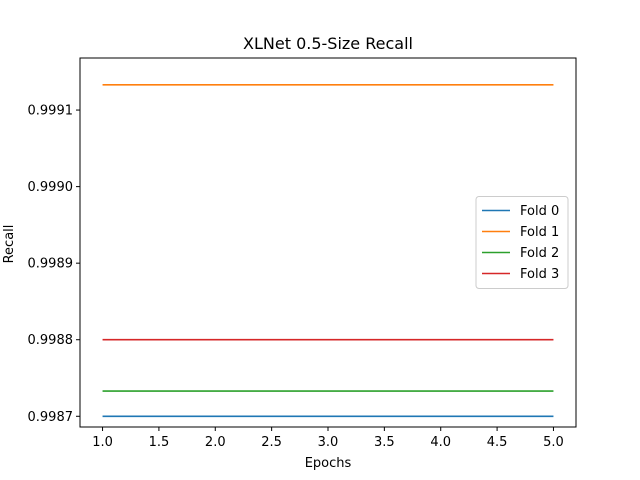  Describe the element at coordinates (328, 43) in the screenshot. I see `chart-title: XLNet 0.5-Size Recall` at that location.